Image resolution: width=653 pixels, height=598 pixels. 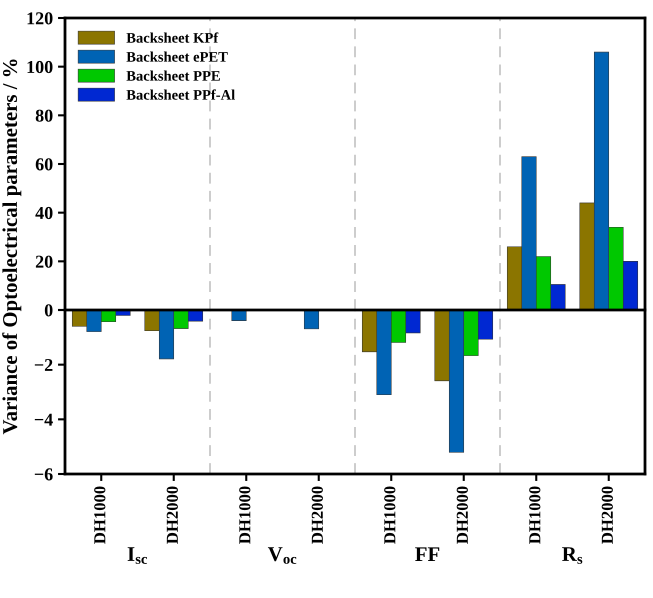 I want to click on y-tick-label: 40, so click(x=44, y=213).